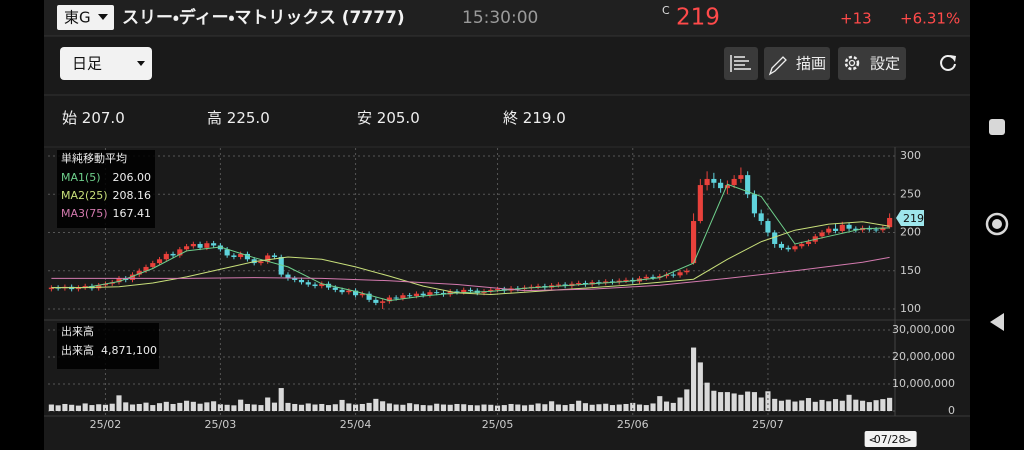 This screenshot has width=1024, height=450. What do you see at coordinates (84, 195) in the screenshot?
I see `legend-name: MA2(25)` at bounding box center [84, 195].